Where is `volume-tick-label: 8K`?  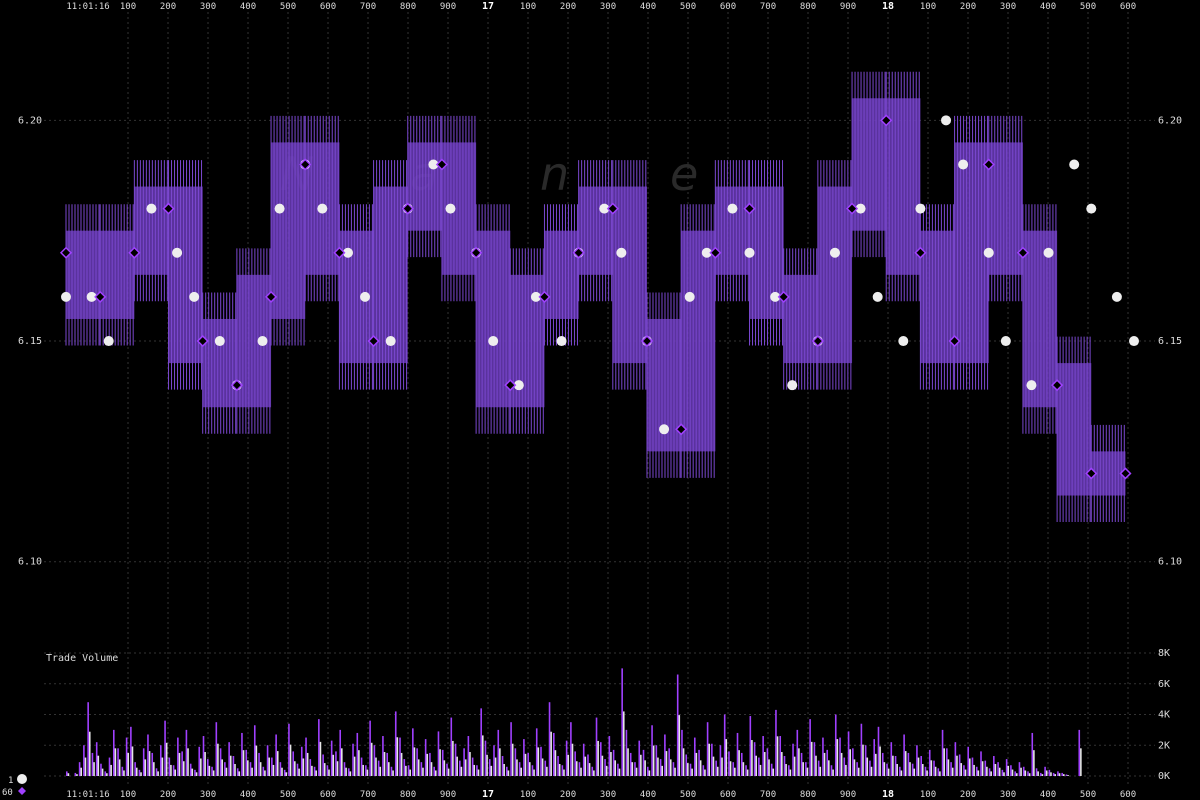 volume-tick-label: 8K is located at coordinates (1164, 653).